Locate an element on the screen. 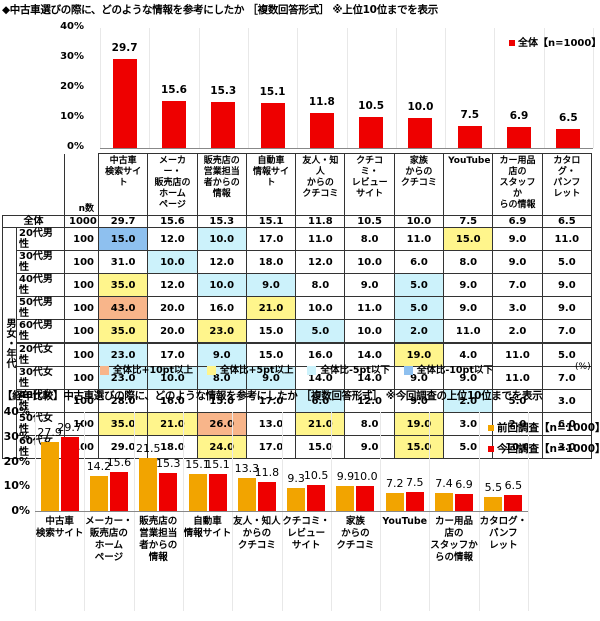 The width and height of the screenshot is (600, 621). column-header: YouTube is located at coordinates (468, 184).